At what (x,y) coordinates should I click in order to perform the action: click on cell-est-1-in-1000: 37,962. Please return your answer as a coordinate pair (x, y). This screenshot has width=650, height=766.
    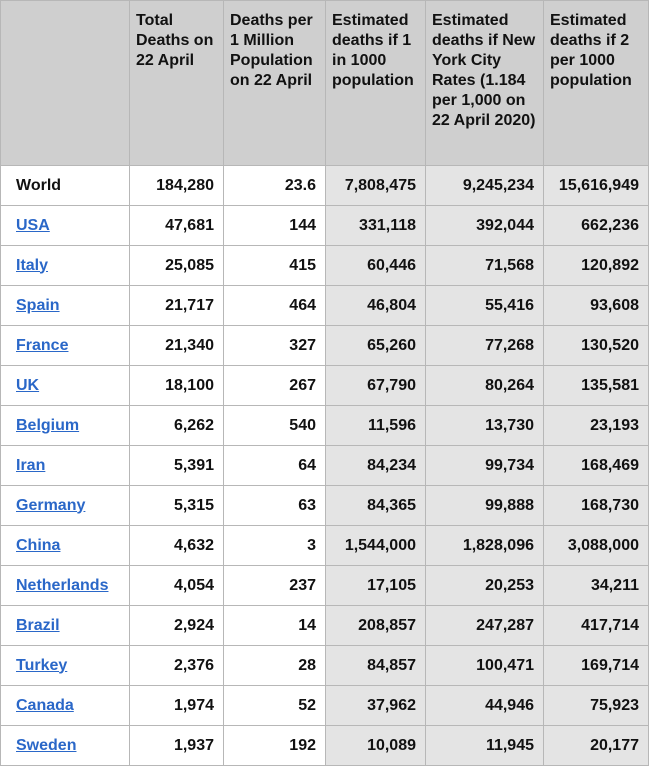
    Looking at the image, I should click on (375, 705).